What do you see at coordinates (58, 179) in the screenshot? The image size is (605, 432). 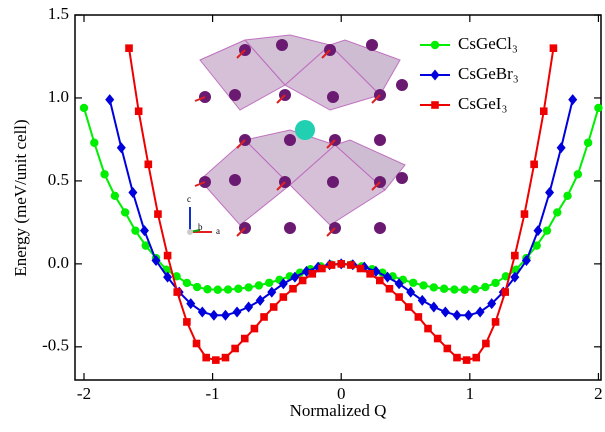 I see `y-tick-label: 0.5` at bounding box center [58, 179].